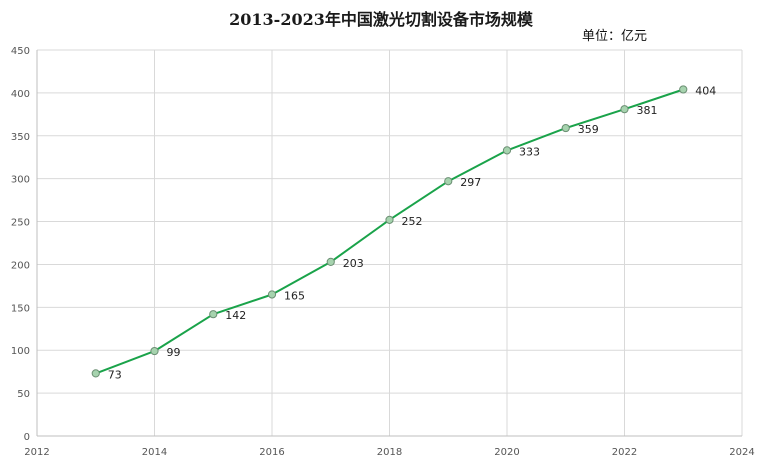 Image resolution: width=762 pixels, height=471 pixels. Describe the element at coordinates (36, 452) in the screenshot. I see `x-tick-label: 2012` at that location.